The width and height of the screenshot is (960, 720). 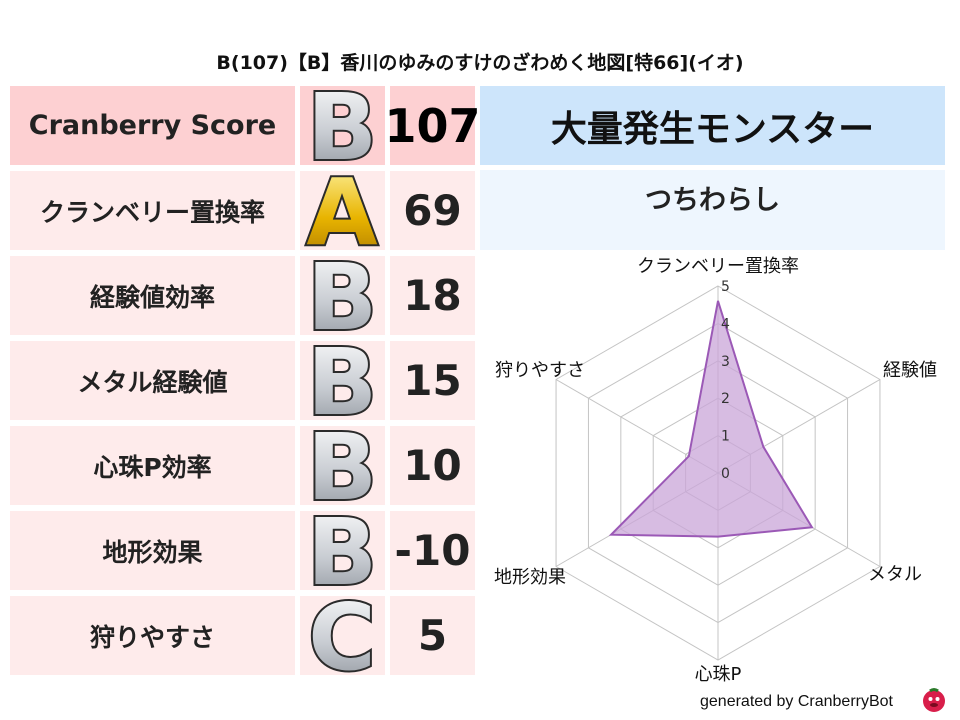 I want to click on grade-badge: C, so click(x=342, y=635).